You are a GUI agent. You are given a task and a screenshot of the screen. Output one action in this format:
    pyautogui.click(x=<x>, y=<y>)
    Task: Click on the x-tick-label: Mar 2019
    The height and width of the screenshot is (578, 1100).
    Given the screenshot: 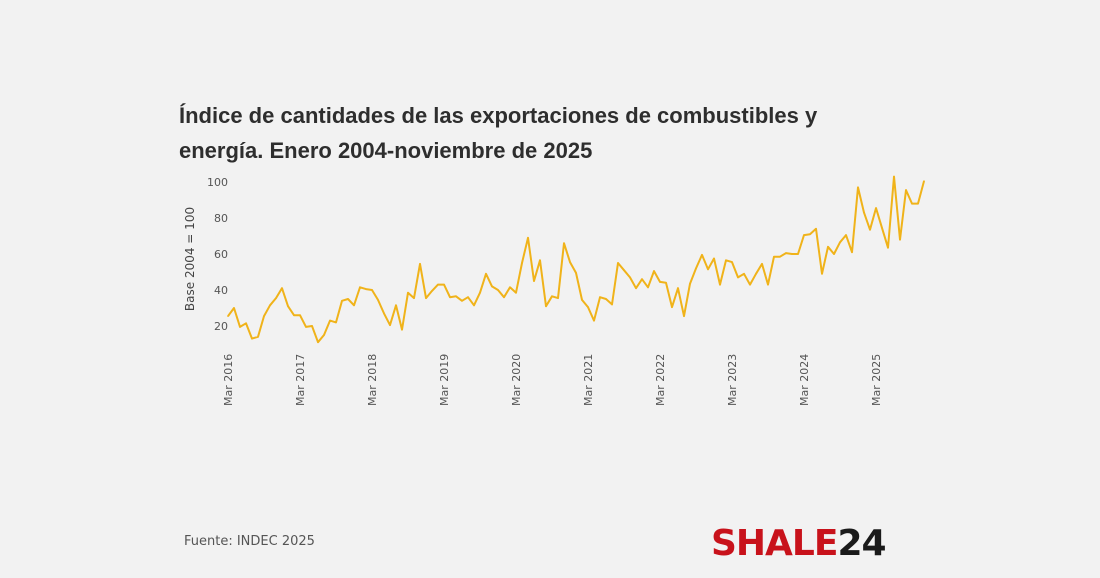 What is the action you would take?
    pyautogui.click(x=444, y=380)
    